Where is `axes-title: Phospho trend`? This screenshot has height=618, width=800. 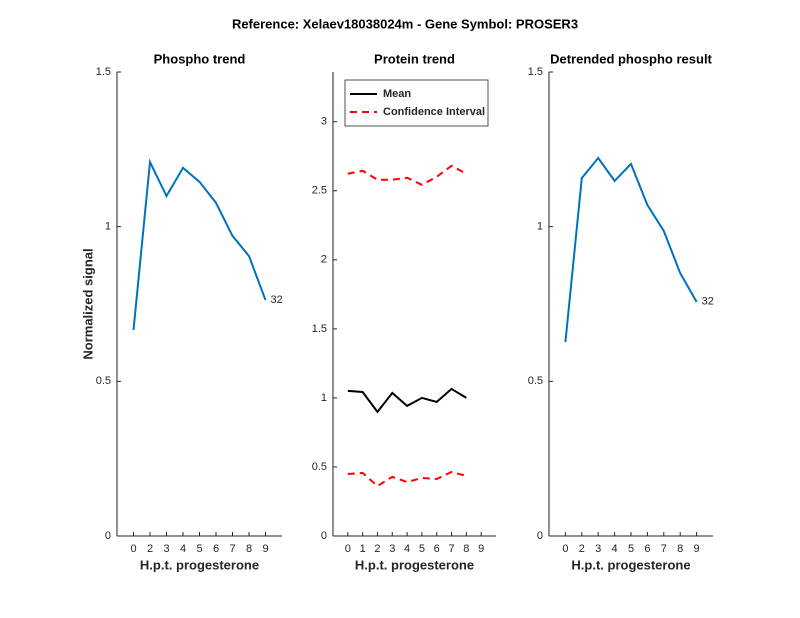
axes-title: Phospho trend is located at coordinates (200, 58).